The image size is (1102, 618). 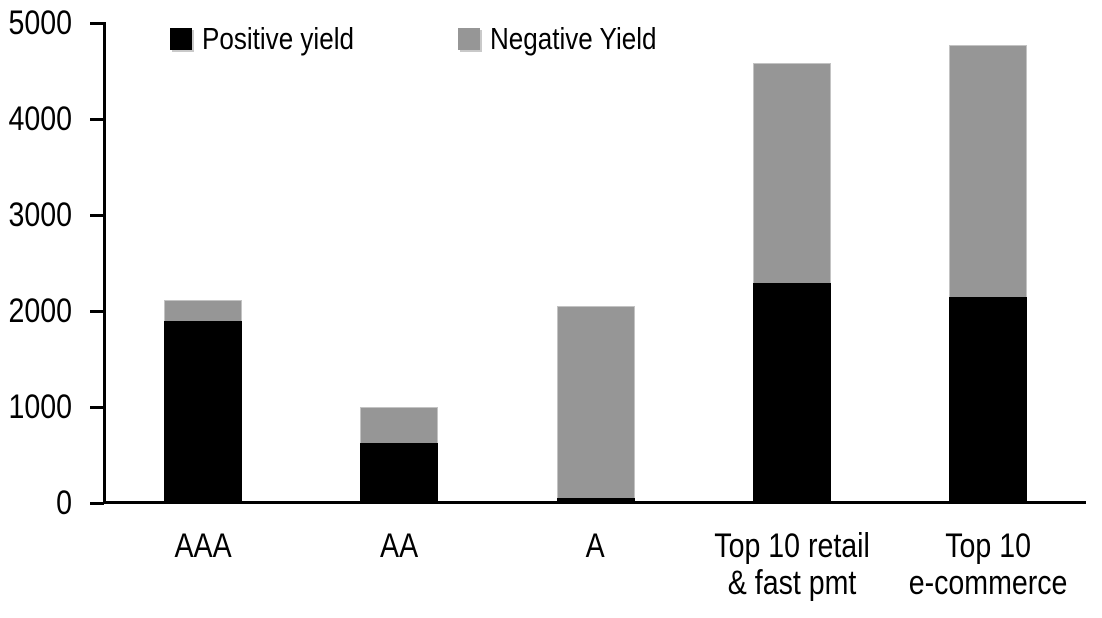 I want to click on legend-item-positive-yield: Positive yield, so click(x=276, y=38).